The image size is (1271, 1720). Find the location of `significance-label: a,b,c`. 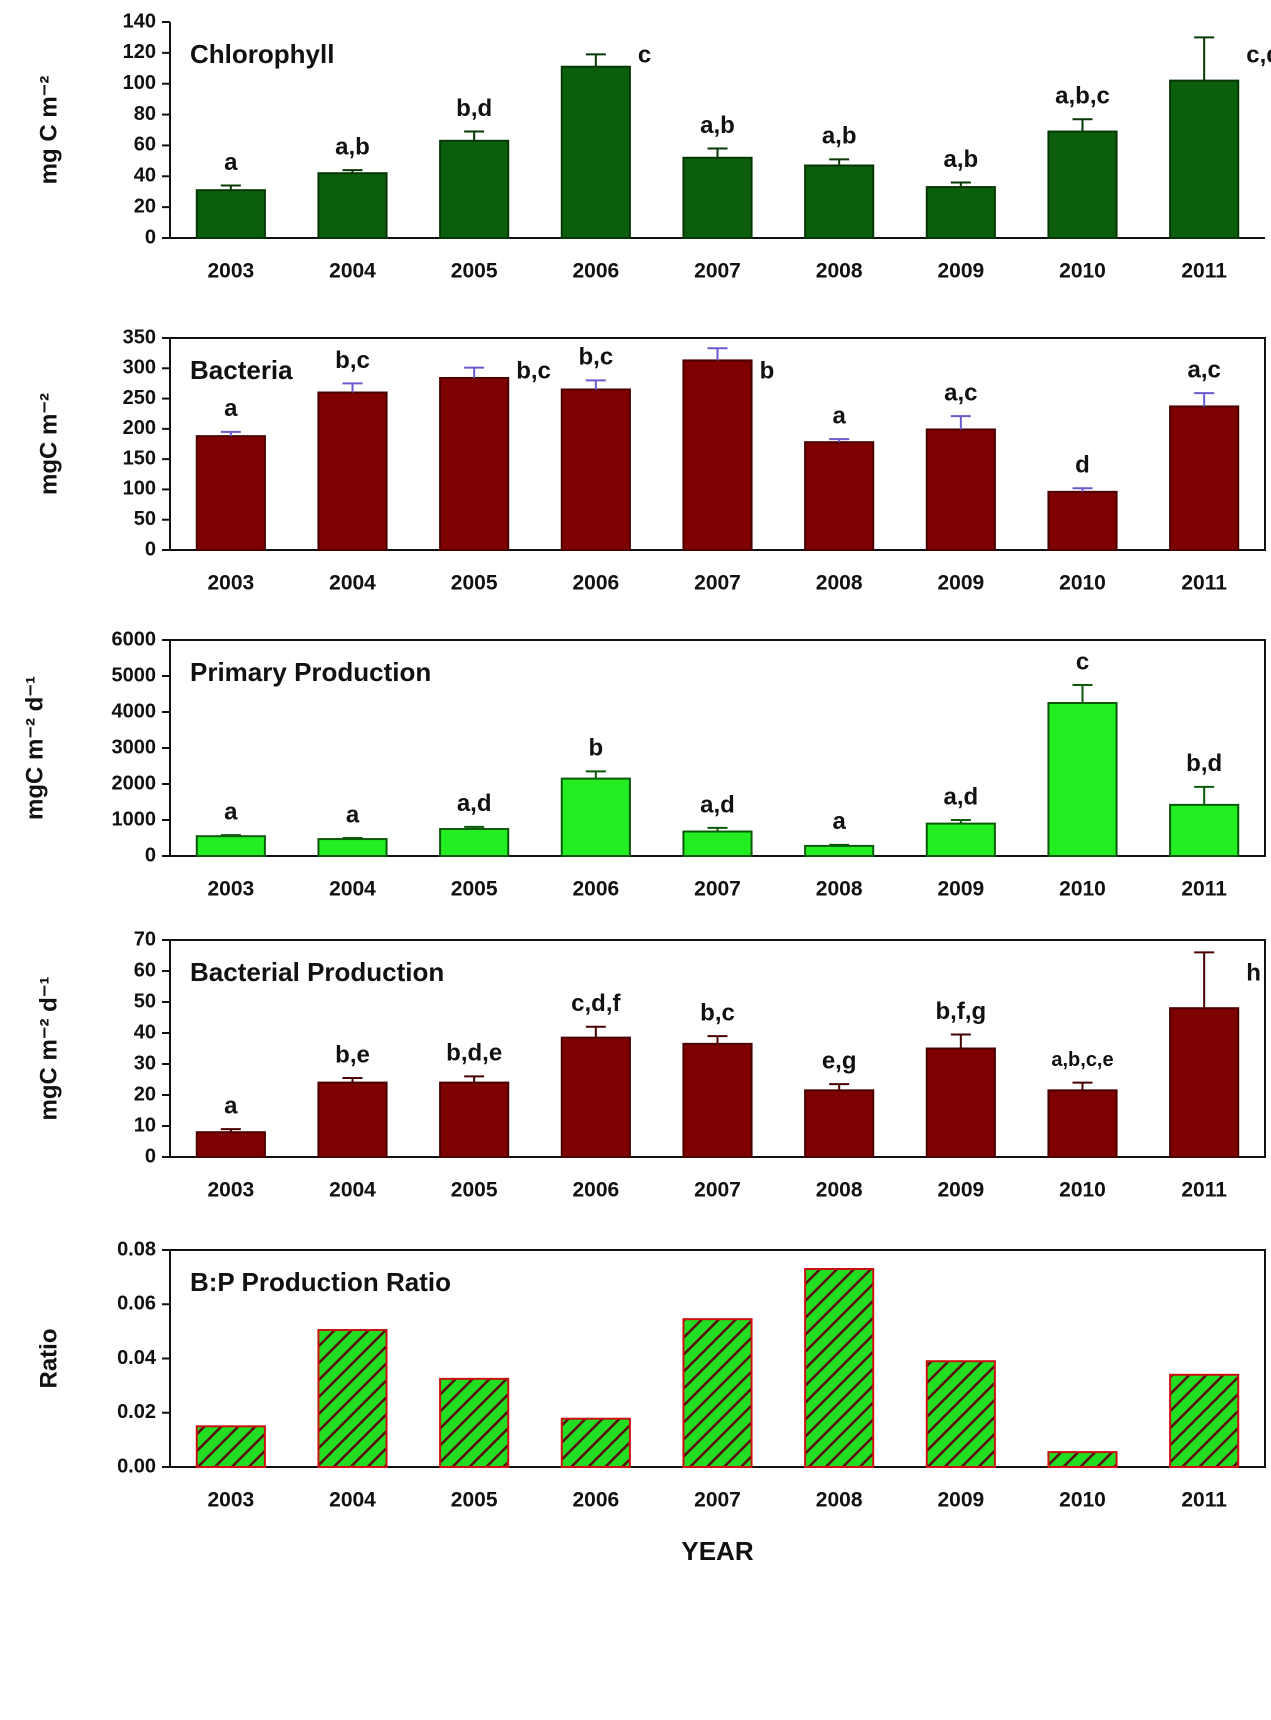

significance-label: a,b,c is located at coordinates (1082, 96).